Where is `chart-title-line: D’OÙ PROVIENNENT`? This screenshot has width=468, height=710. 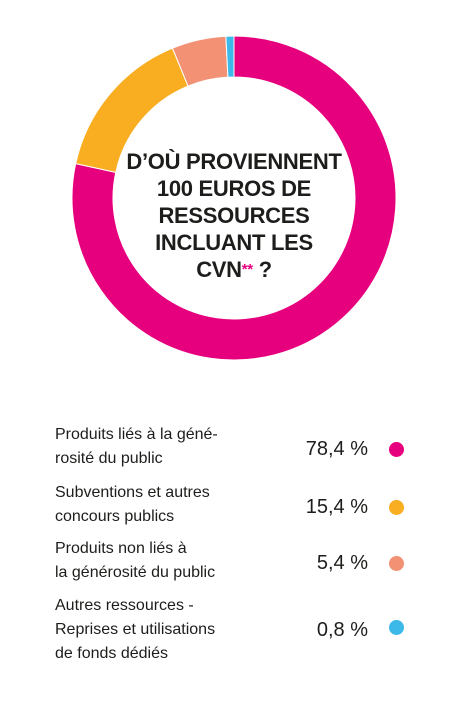
chart-title-line: D’OÙ PROVIENNENT is located at coordinates (234, 161).